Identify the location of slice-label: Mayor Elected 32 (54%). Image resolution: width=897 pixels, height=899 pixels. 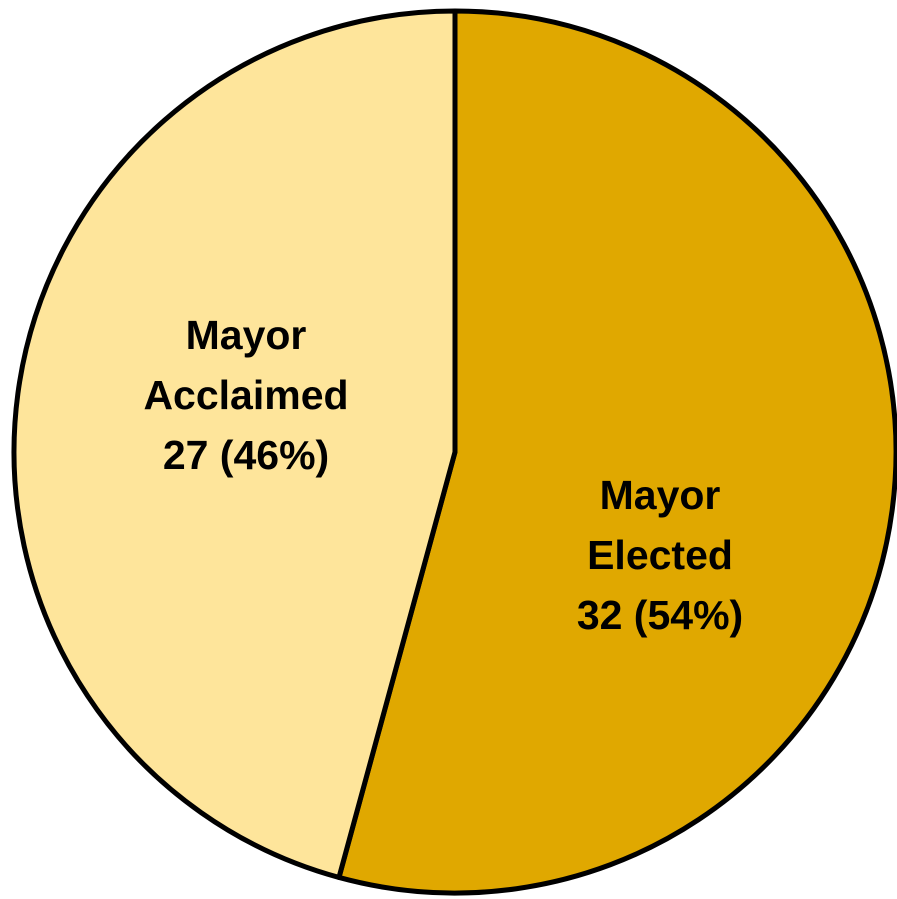
(660, 555).